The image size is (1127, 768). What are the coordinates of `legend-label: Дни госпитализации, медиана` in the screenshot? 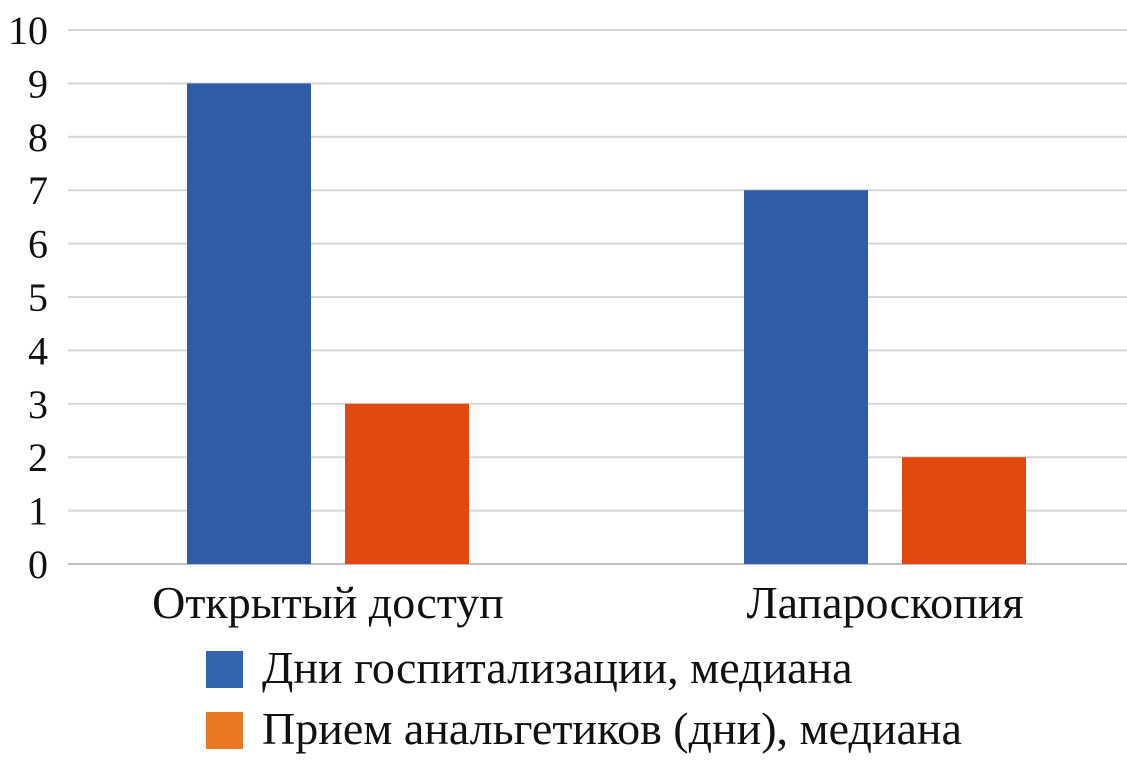 It's located at (557, 667).